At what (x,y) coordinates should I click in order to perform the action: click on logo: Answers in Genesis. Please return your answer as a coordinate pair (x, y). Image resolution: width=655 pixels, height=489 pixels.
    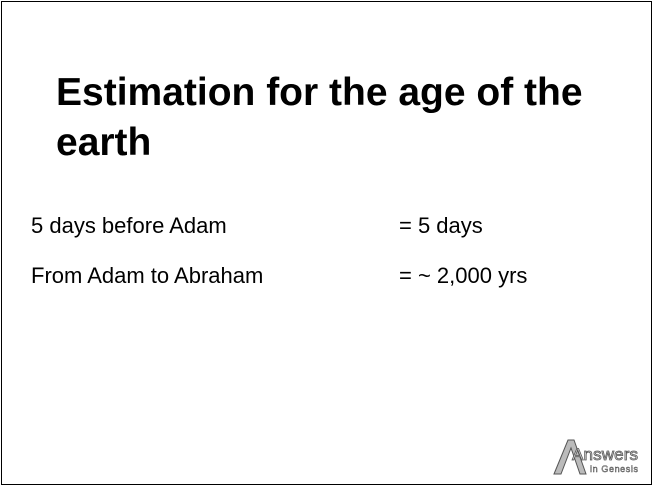
    Looking at the image, I should click on (596, 457).